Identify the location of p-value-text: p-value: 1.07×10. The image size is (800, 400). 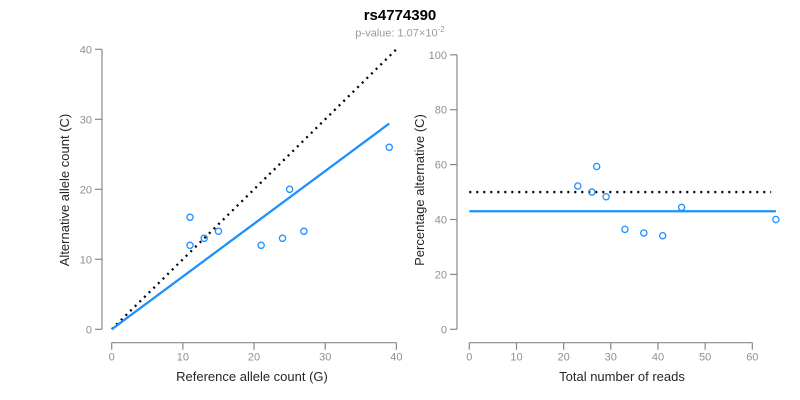
(396, 33).